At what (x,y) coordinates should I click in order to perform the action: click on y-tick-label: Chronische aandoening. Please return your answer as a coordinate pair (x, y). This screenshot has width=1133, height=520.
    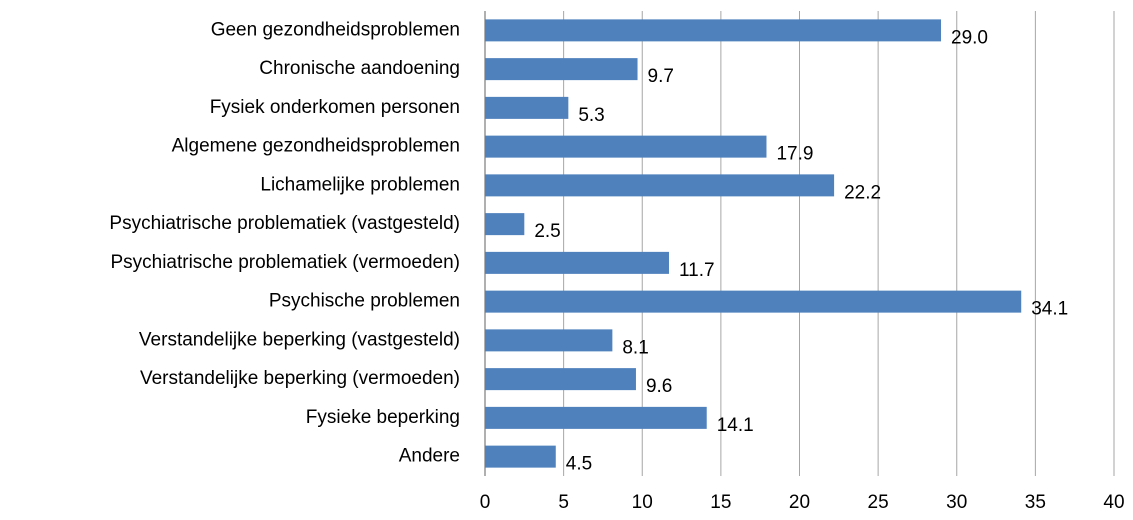
    Looking at the image, I should click on (359, 68).